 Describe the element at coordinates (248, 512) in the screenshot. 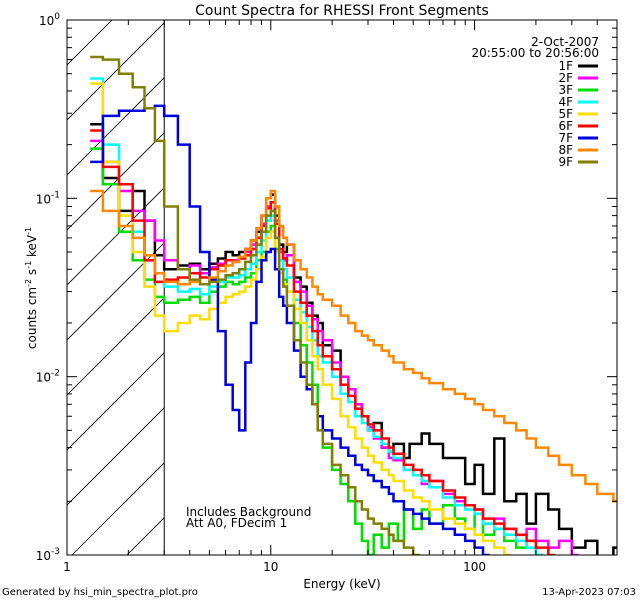

I see `background-note: Includes Background` at that location.